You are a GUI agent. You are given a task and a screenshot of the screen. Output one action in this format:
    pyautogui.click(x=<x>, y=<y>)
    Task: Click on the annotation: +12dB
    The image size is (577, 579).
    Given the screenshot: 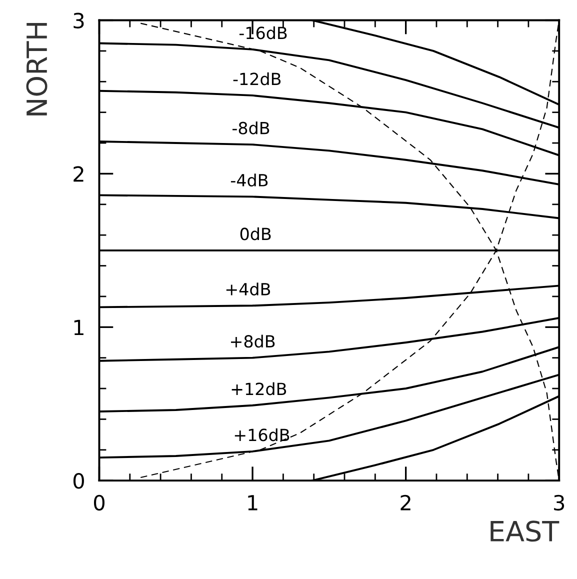 What is the action you would take?
    pyautogui.click(x=259, y=389)
    